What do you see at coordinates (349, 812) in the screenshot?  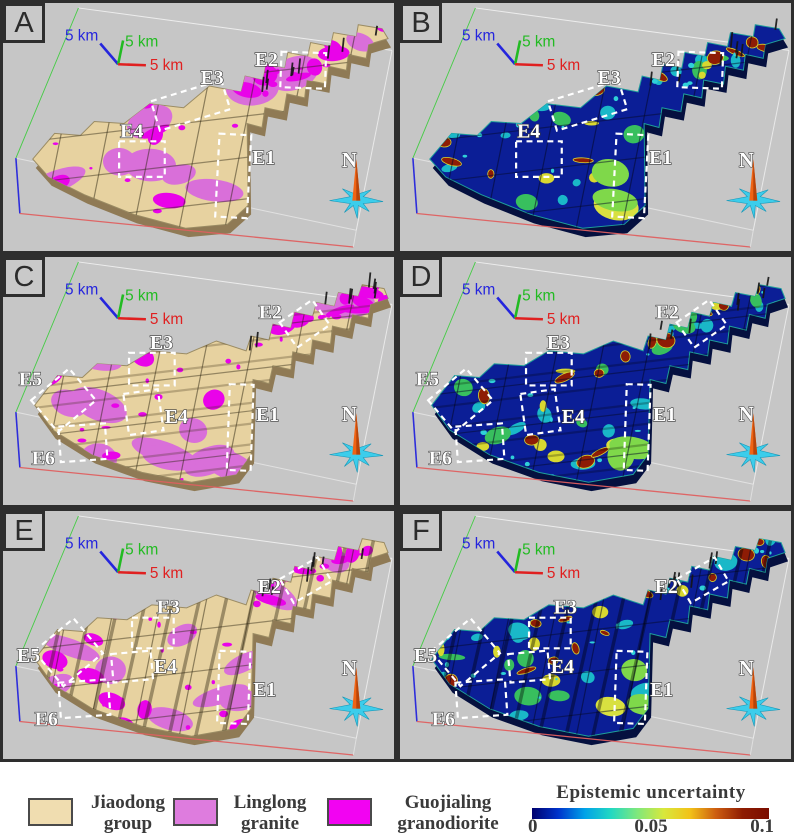 I see `swatch-guojialing-granodiorite` at bounding box center [349, 812].